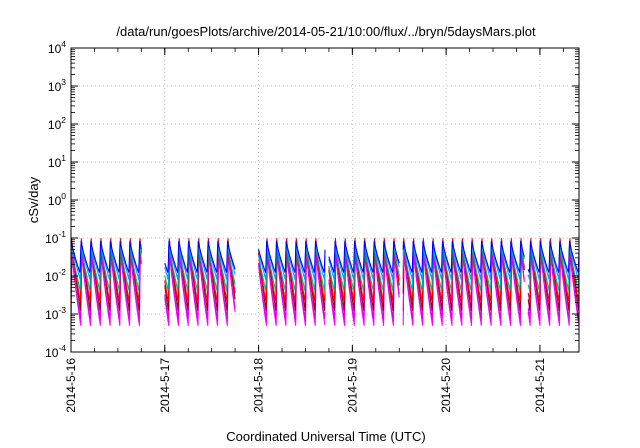  Describe the element at coordinates (57, 123) in the screenshot. I see `y-tick-label: 10²` at that location.